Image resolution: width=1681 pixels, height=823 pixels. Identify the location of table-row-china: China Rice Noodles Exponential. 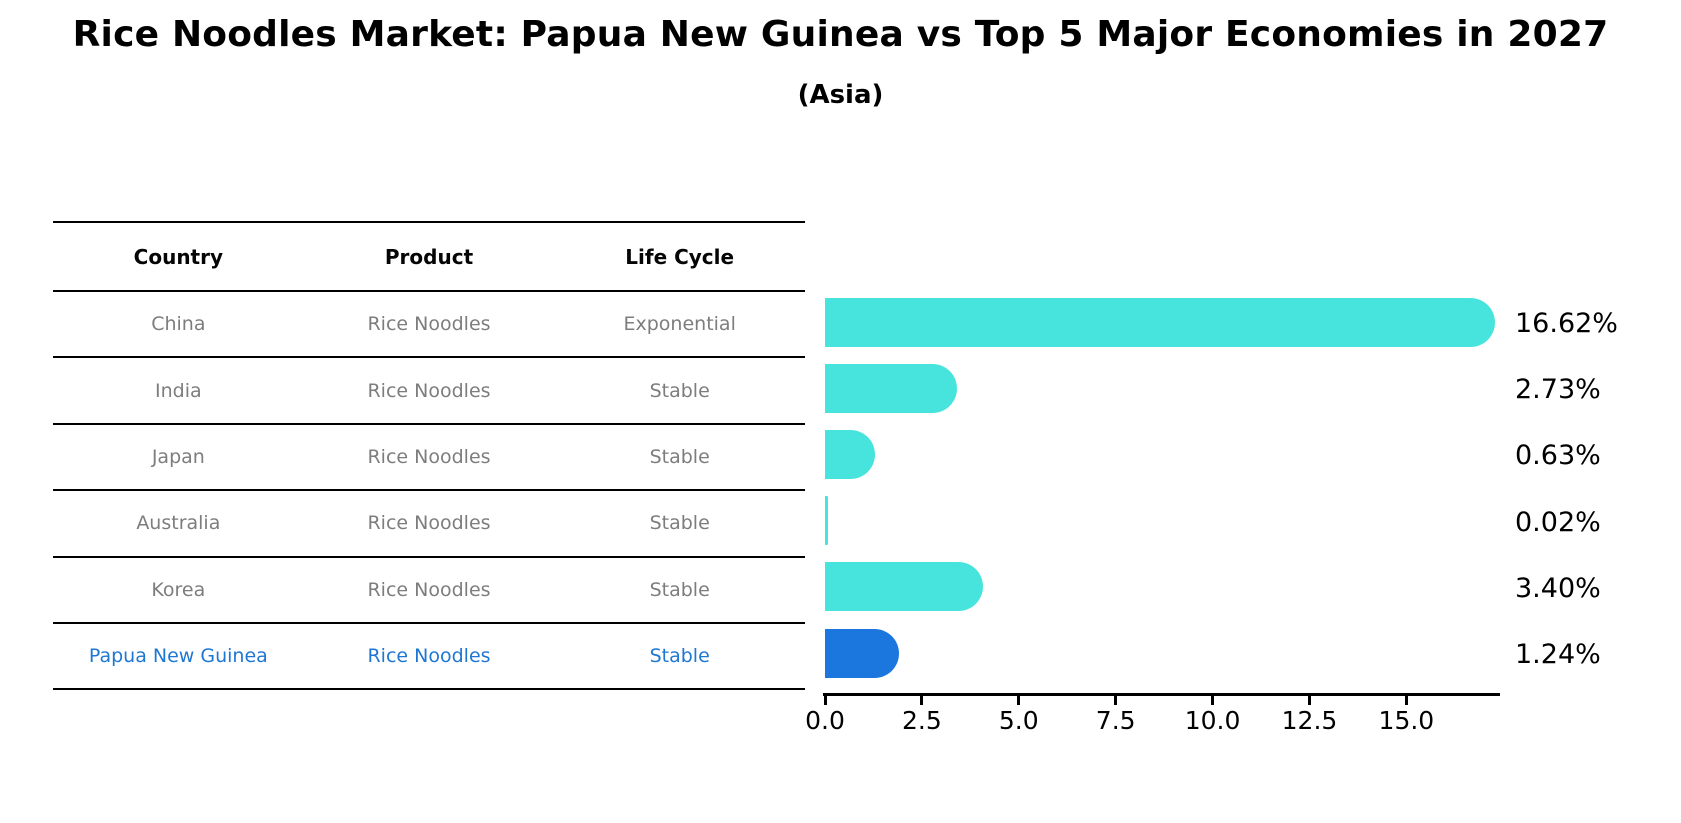
(429, 325).